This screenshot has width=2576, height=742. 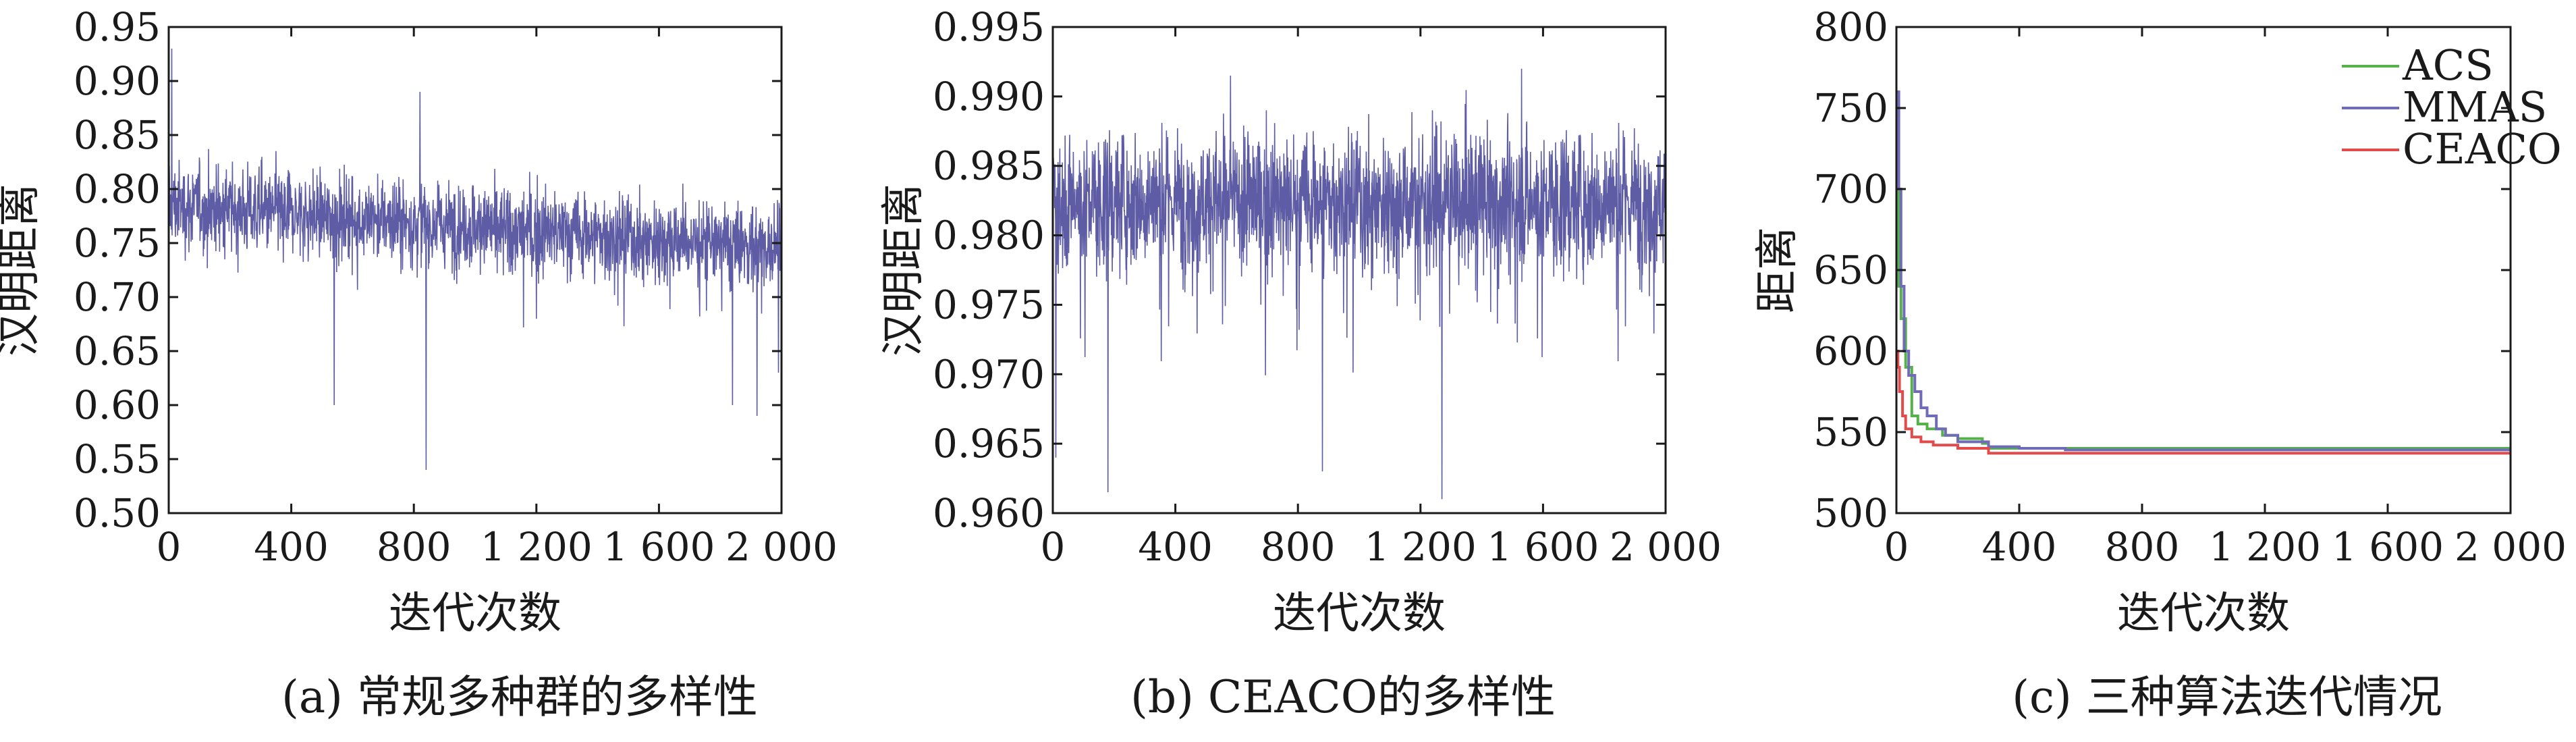 I want to click on legend-label-mmas: MMAS, so click(x=2475, y=107).